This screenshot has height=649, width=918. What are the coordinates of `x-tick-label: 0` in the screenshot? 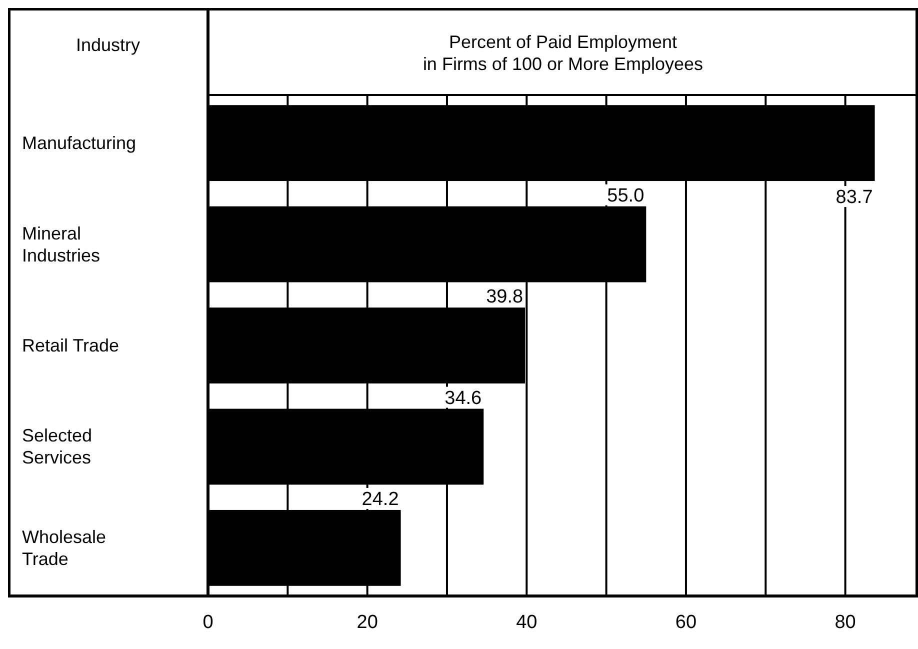 It's located at (208, 622).